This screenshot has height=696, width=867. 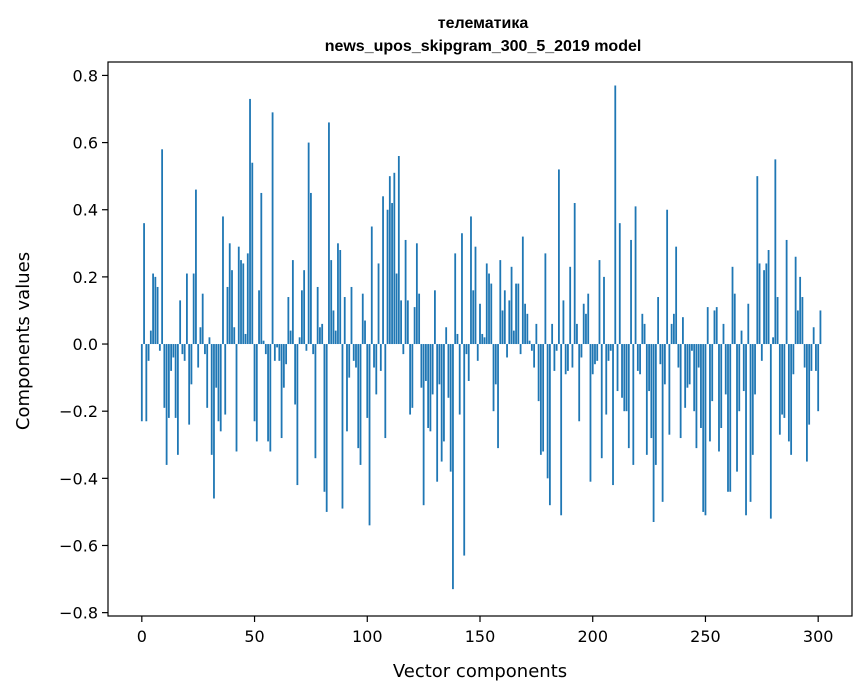 I want to click on y-tick-label: 0.6, so click(x=85, y=143).